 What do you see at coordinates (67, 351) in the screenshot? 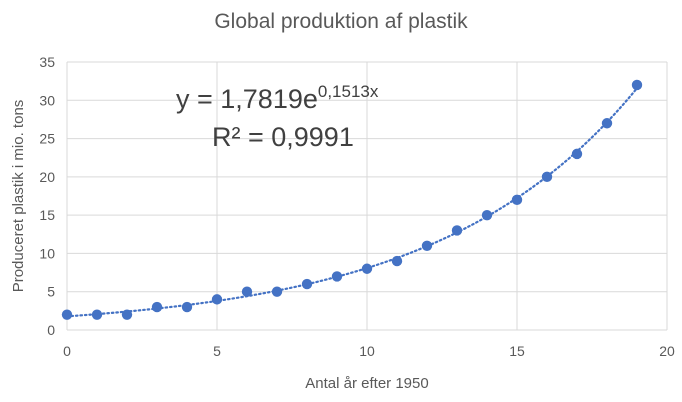
I see `x-tick-label: 0` at bounding box center [67, 351].